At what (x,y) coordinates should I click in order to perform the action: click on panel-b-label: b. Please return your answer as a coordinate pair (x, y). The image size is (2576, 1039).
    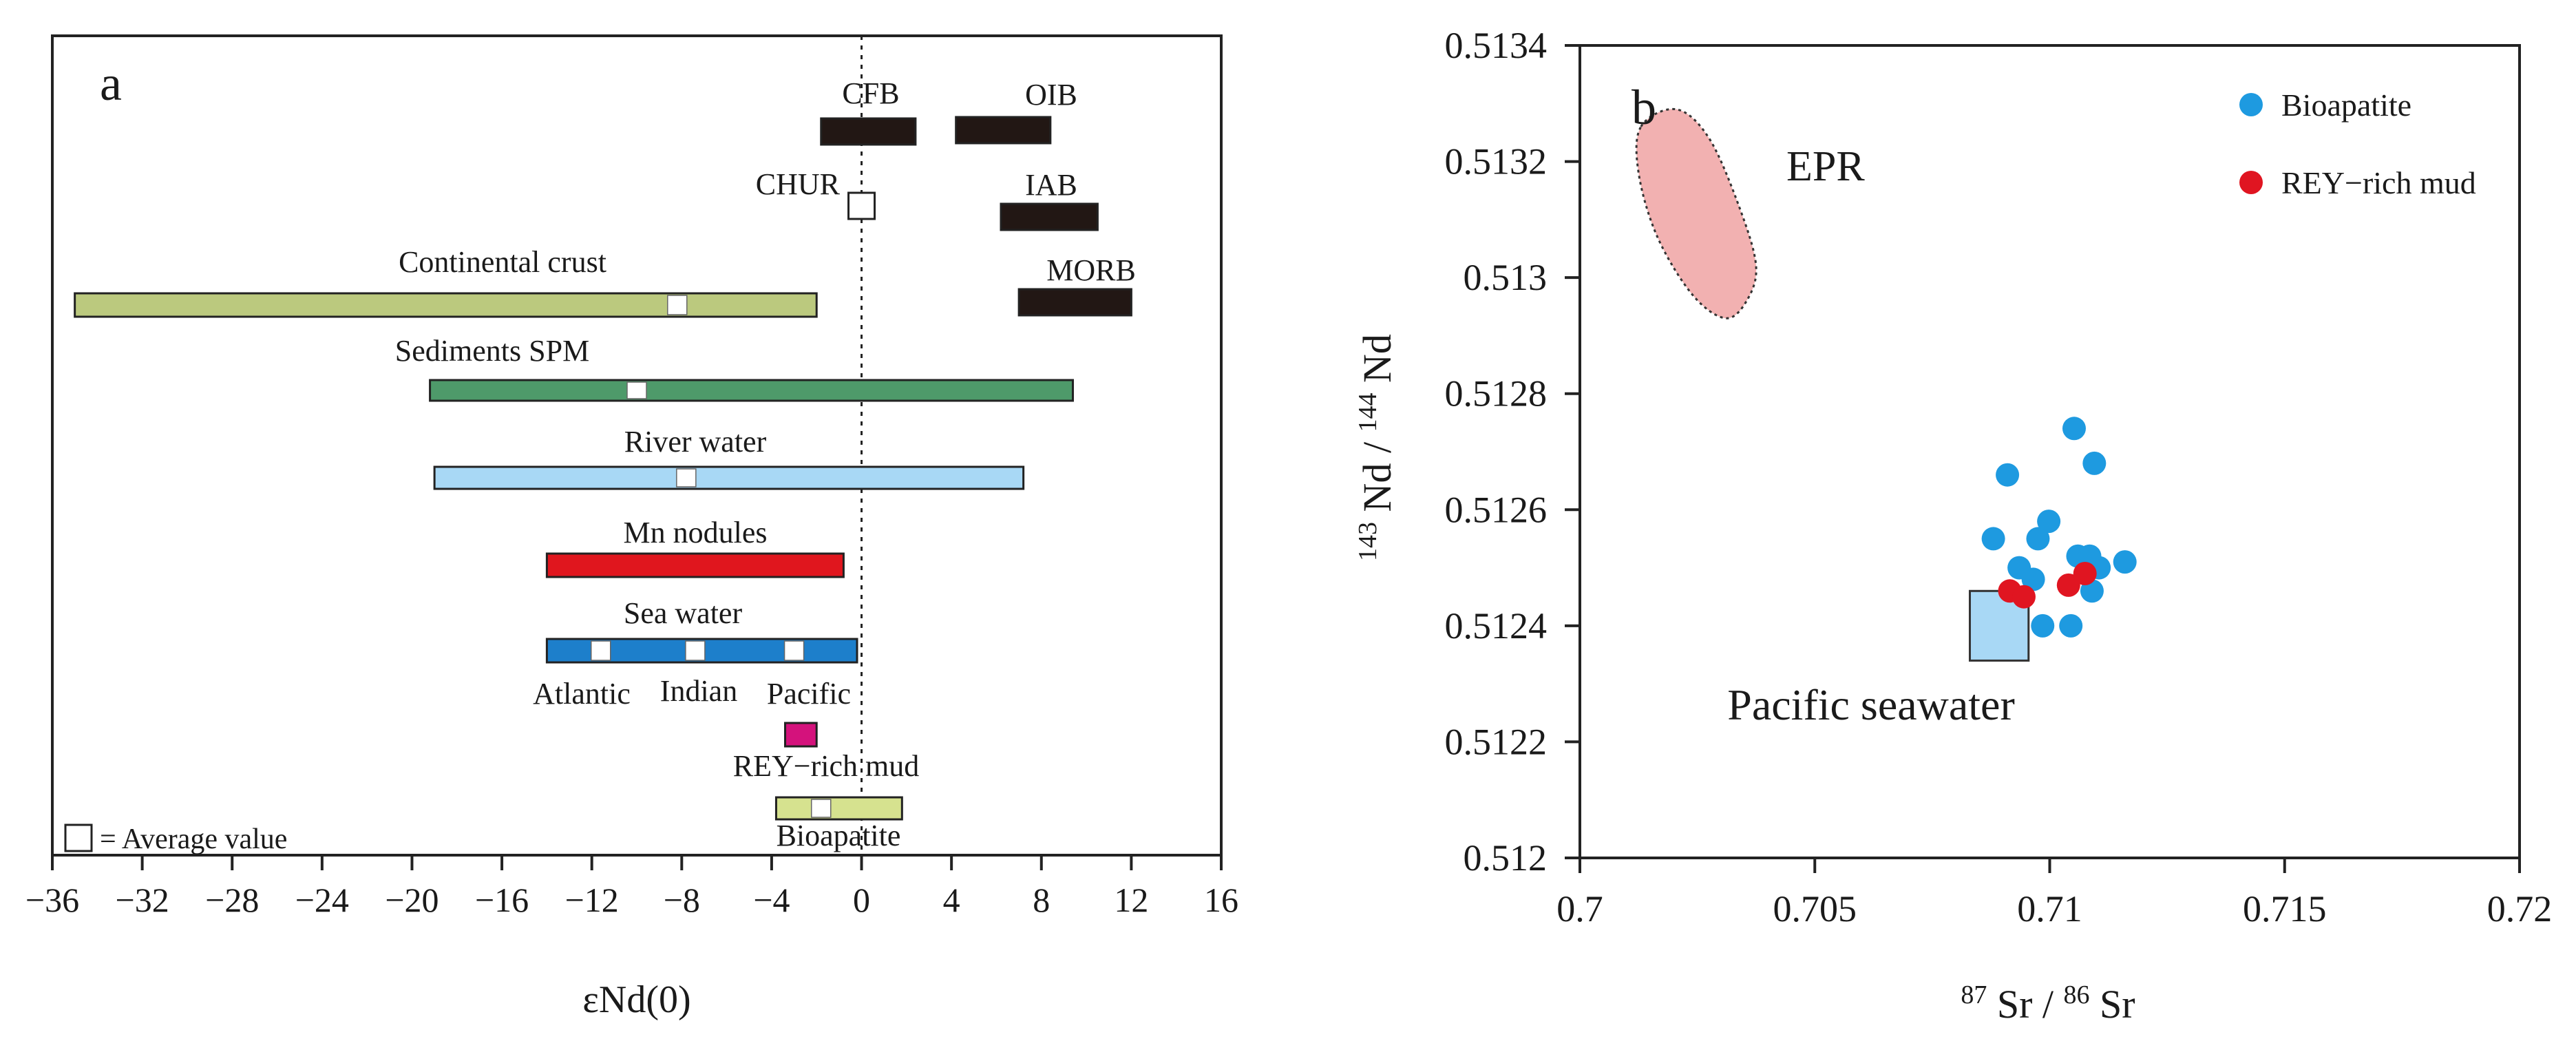
    Looking at the image, I should click on (1644, 107).